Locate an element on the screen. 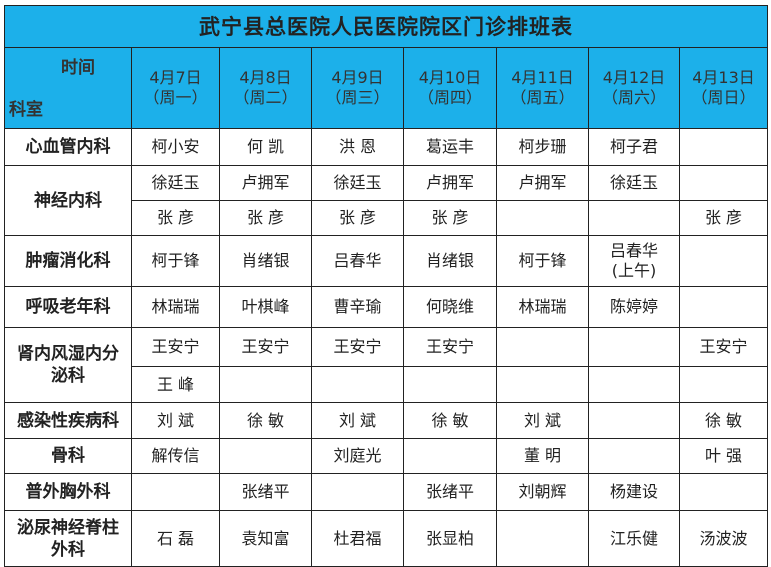 The width and height of the screenshot is (771, 567). doctor-cell: 解传信 is located at coordinates (175, 456).